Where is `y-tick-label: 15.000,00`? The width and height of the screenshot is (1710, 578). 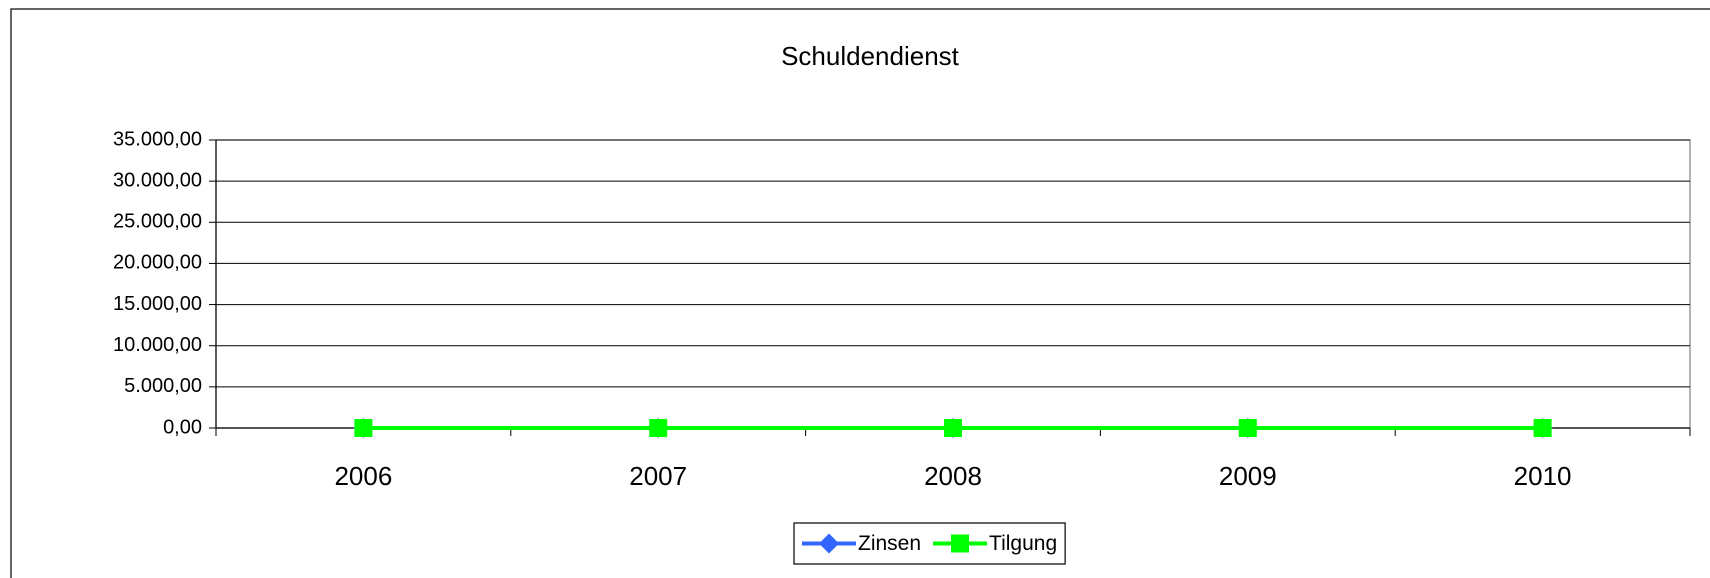 y-tick-label: 15.000,00 is located at coordinates (157, 304).